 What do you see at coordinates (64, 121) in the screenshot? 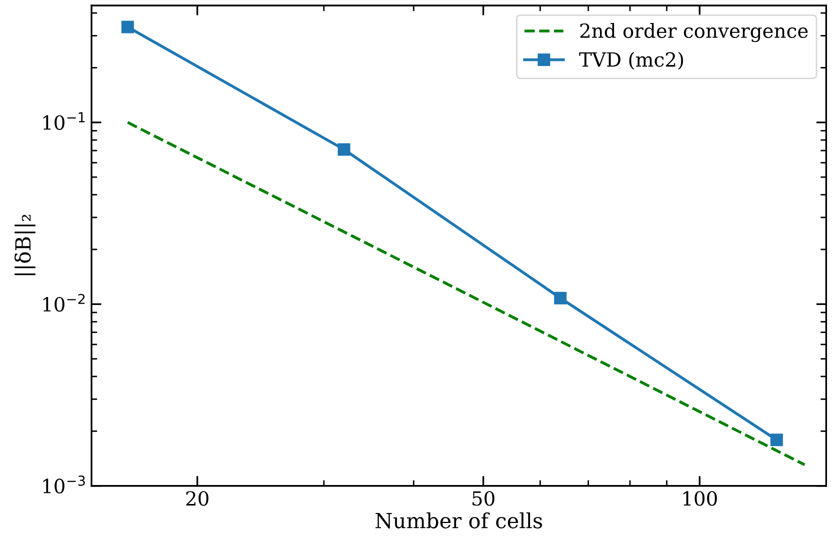
I see `y-tick-label: 10$^{−1}$` at bounding box center [64, 121].